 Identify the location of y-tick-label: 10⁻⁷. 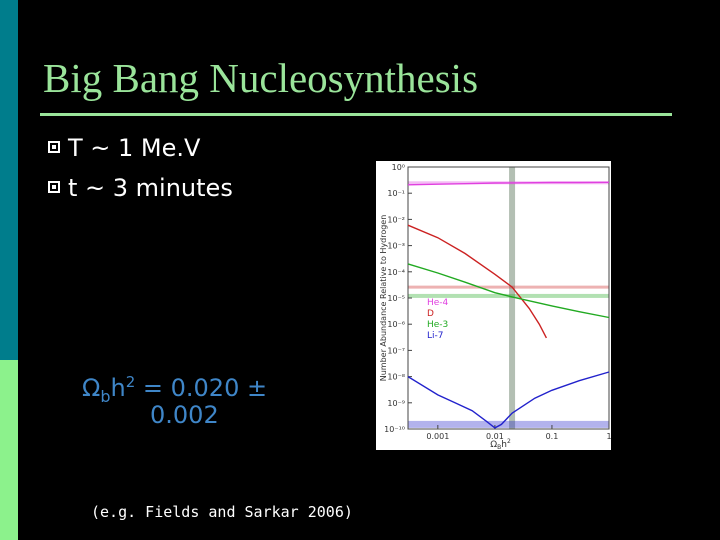
(396, 350).